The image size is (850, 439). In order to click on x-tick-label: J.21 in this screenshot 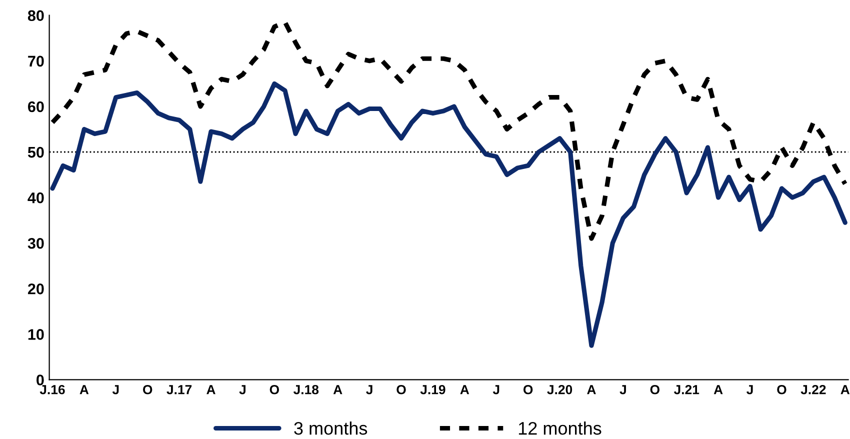, I will do `click(687, 389)`.